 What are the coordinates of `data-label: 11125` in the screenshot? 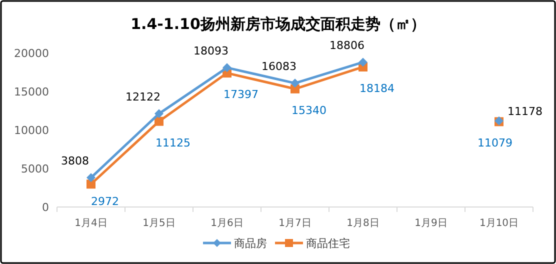 It's located at (173, 143).